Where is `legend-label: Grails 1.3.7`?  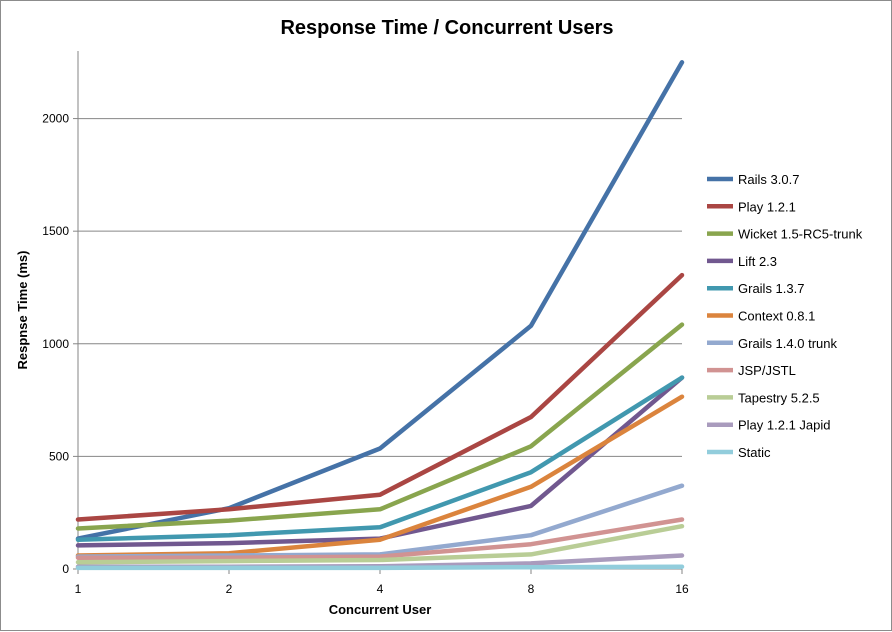 legend-label: Grails 1.3.7 is located at coordinates (771, 288).